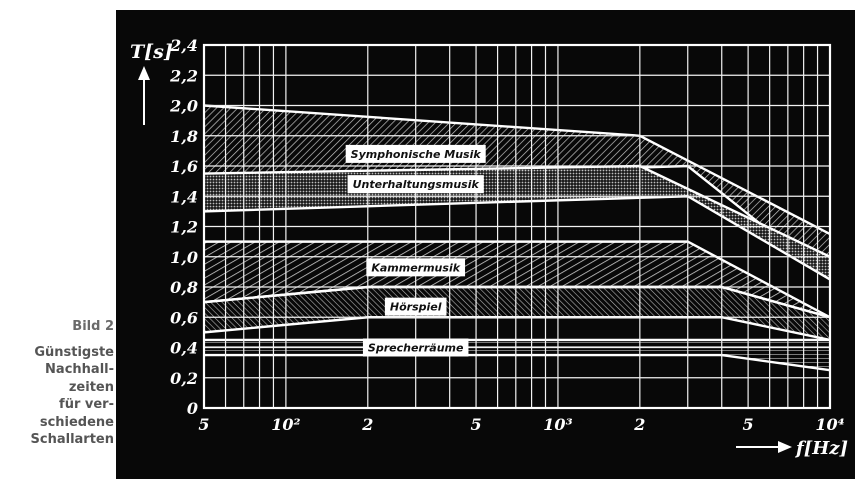 The width and height of the screenshot is (855, 479). I want to click on y-tick-label: 2,0, so click(183, 106).